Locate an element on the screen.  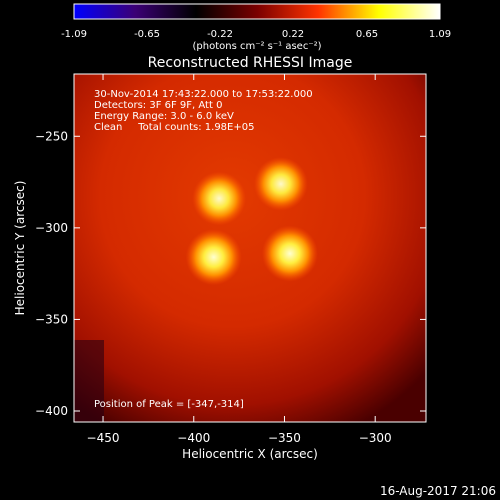
colorbar-tick: -0.65 is located at coordinates (147, 34).